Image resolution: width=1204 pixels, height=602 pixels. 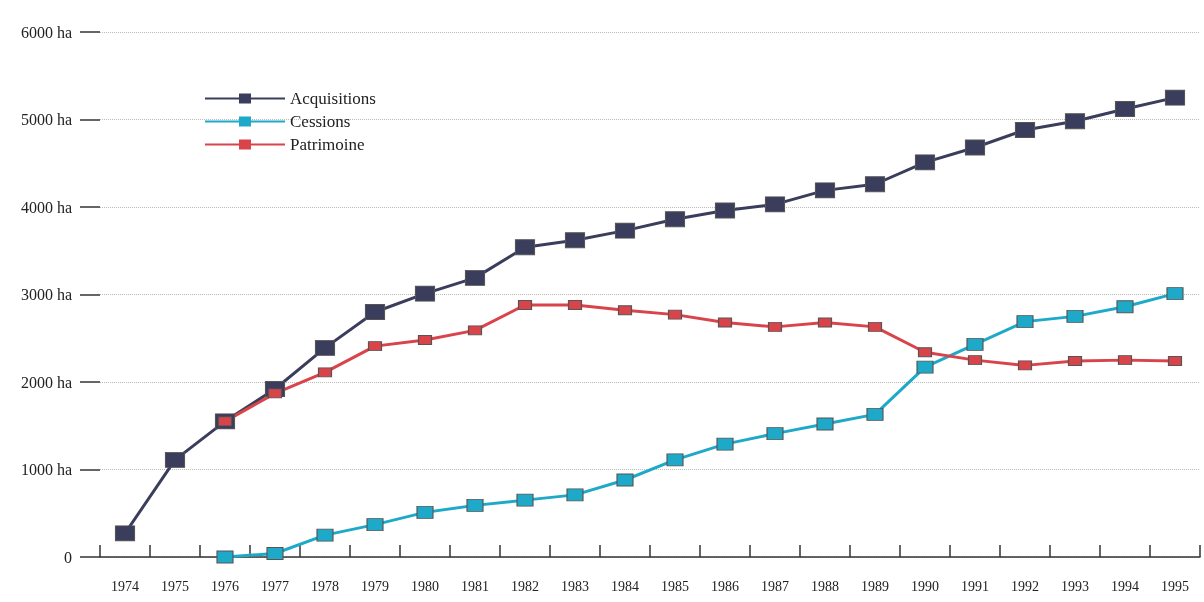 I want to click on x-tick-label: 1995, so click(x=1175, y=586).